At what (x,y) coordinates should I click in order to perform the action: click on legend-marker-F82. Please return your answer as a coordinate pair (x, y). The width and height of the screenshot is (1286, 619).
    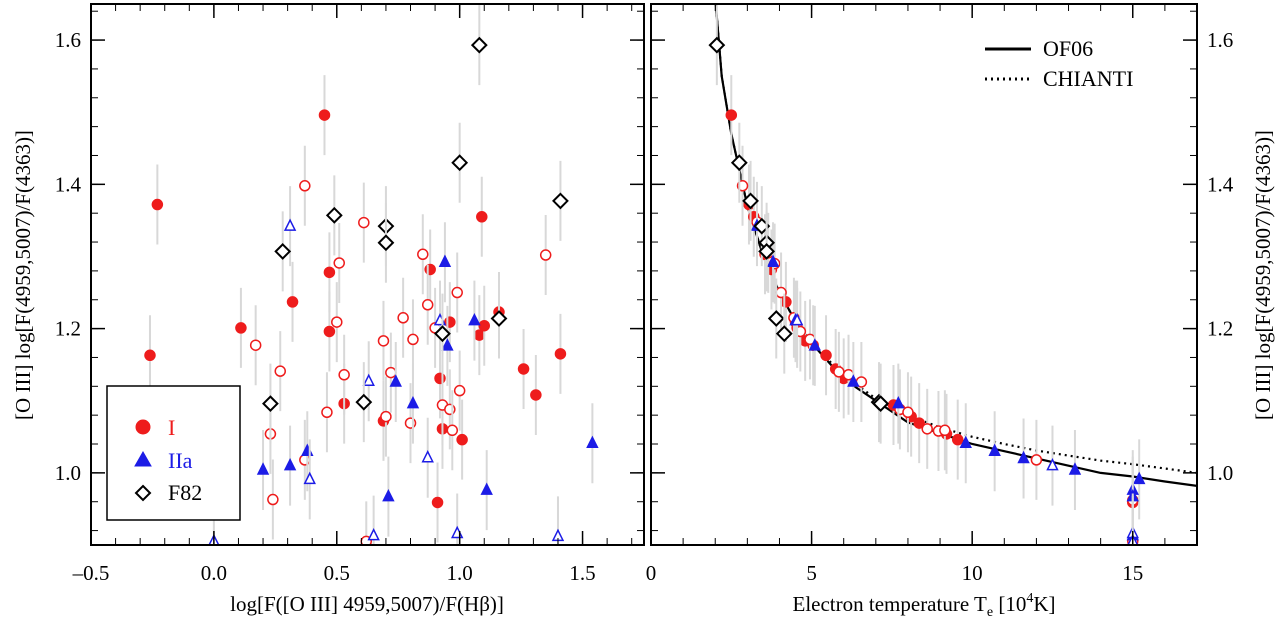
    Looking at the image, I should click on (143, 493).